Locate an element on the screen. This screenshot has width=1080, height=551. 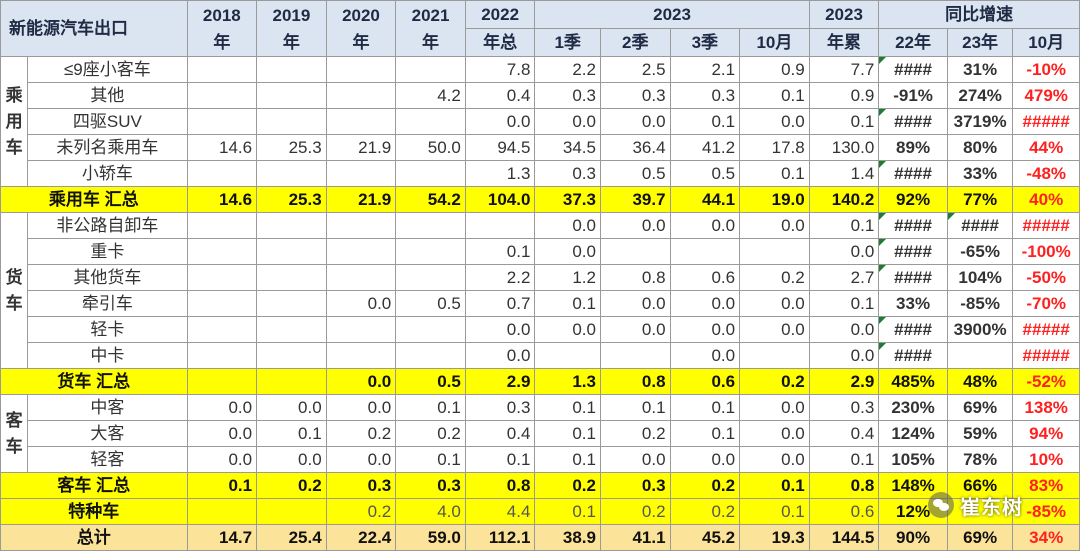
row-label: 非公路自卸车 is located at coordinates (107, 225).